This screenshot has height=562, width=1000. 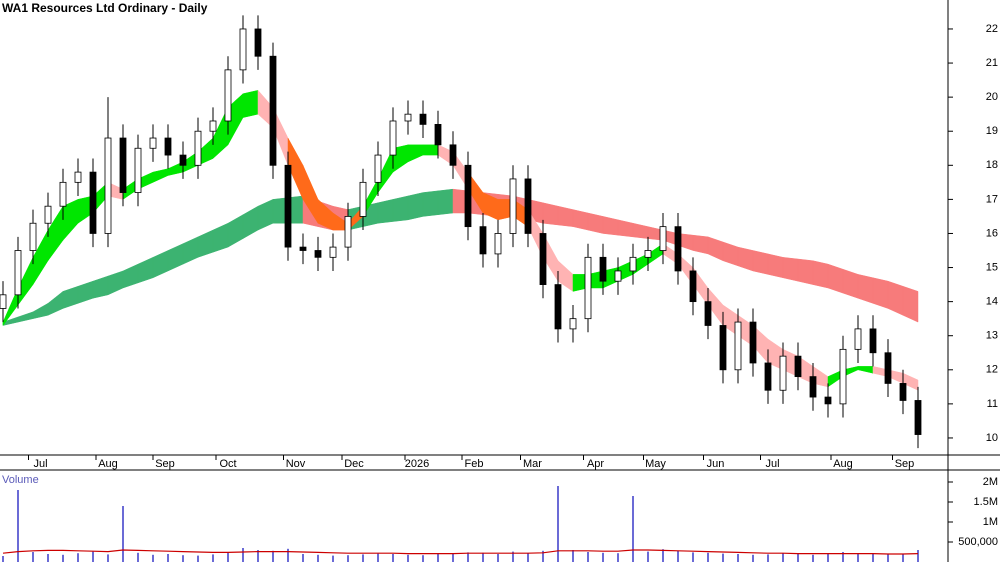 I want to click on x-tick-label: 2026, so click(x=417, y=464).